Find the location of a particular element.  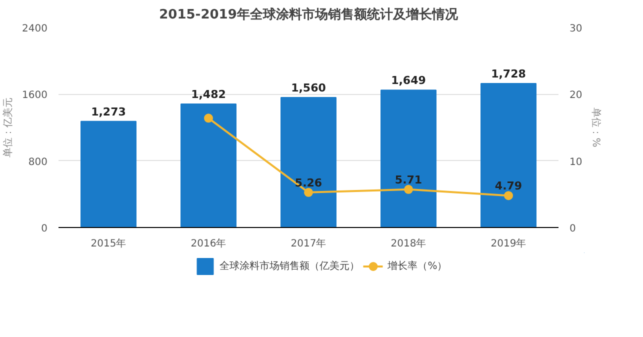

x-tick-label: 2019年 is located at coordinates (508, 244).